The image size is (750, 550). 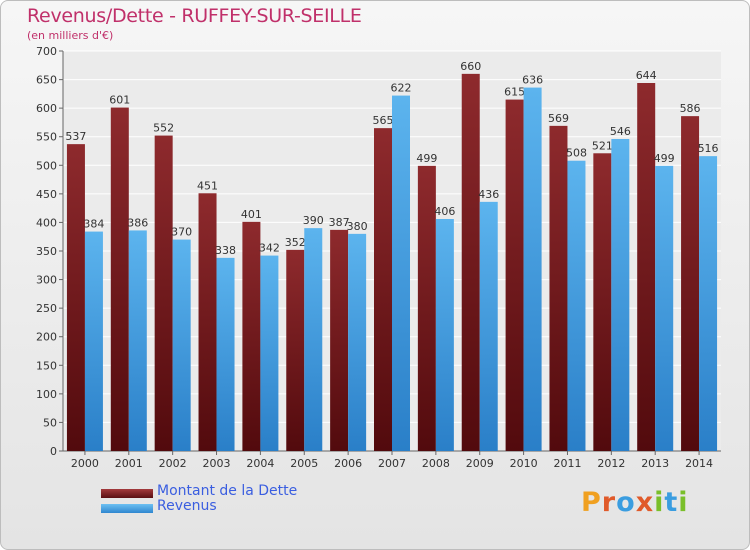 What do you see at coordinates (119, 100) in the screenshot?
I see `data-label-dette: 601` at bounding box center [119, 100].